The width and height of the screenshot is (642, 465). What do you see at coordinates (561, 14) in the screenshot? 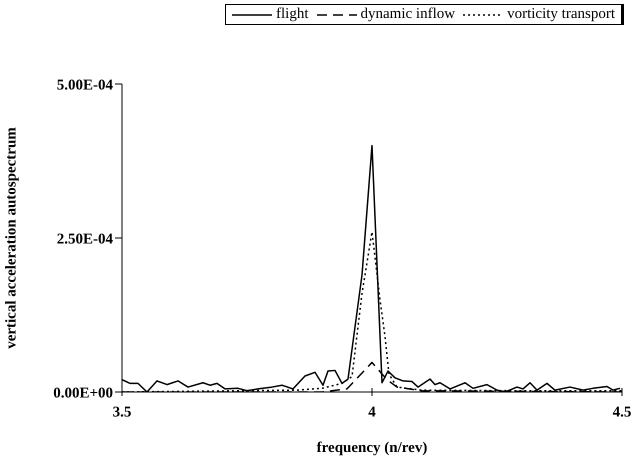
I see `legend-label: vorticity transport` at bounding box center [561, 14].